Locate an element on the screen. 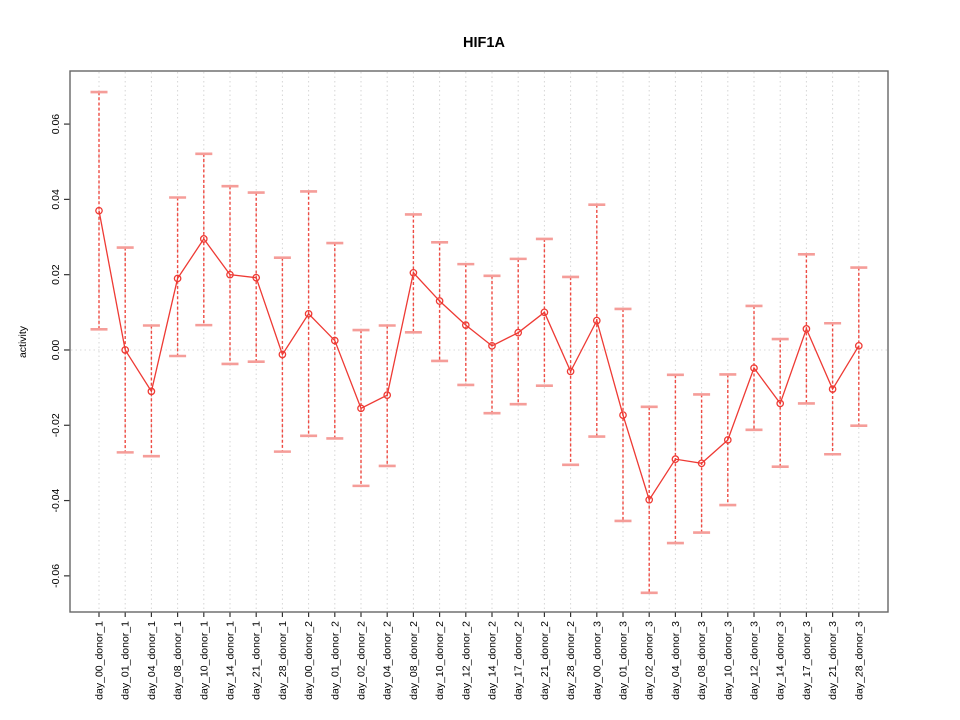  x-axis-tick-label: day_17_donor_2 is located at coordinates (519, 660).